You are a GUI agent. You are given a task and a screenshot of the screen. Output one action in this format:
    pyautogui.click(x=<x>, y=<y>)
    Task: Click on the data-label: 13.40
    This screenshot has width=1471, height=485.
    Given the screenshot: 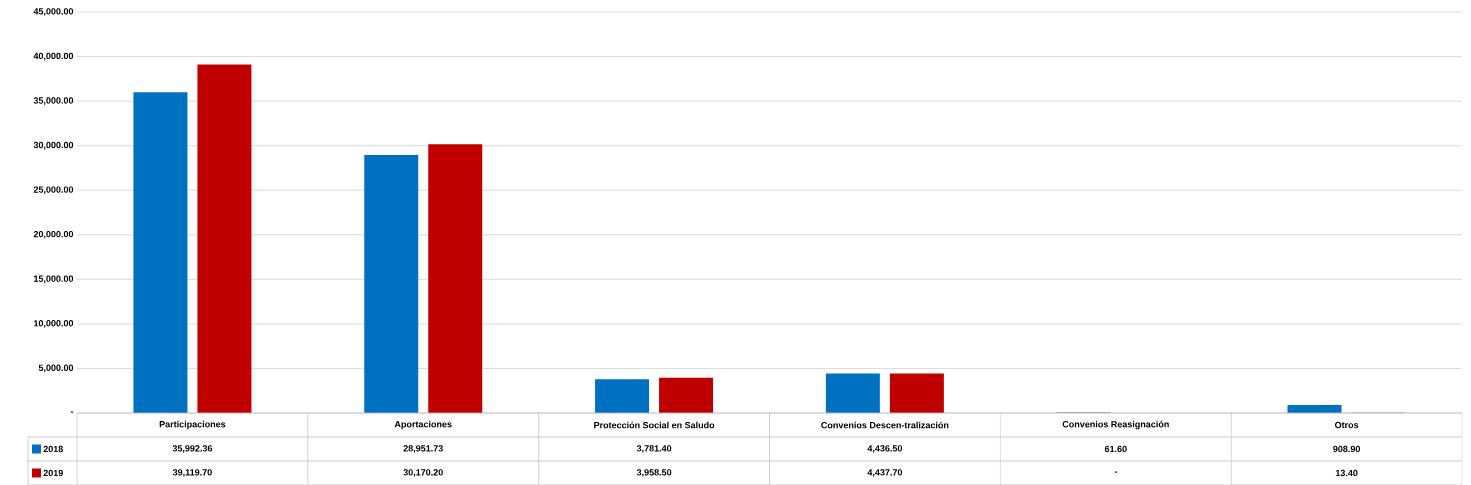 What is the action you would take?
    pyautogui.click(x=1346, y=472)
    